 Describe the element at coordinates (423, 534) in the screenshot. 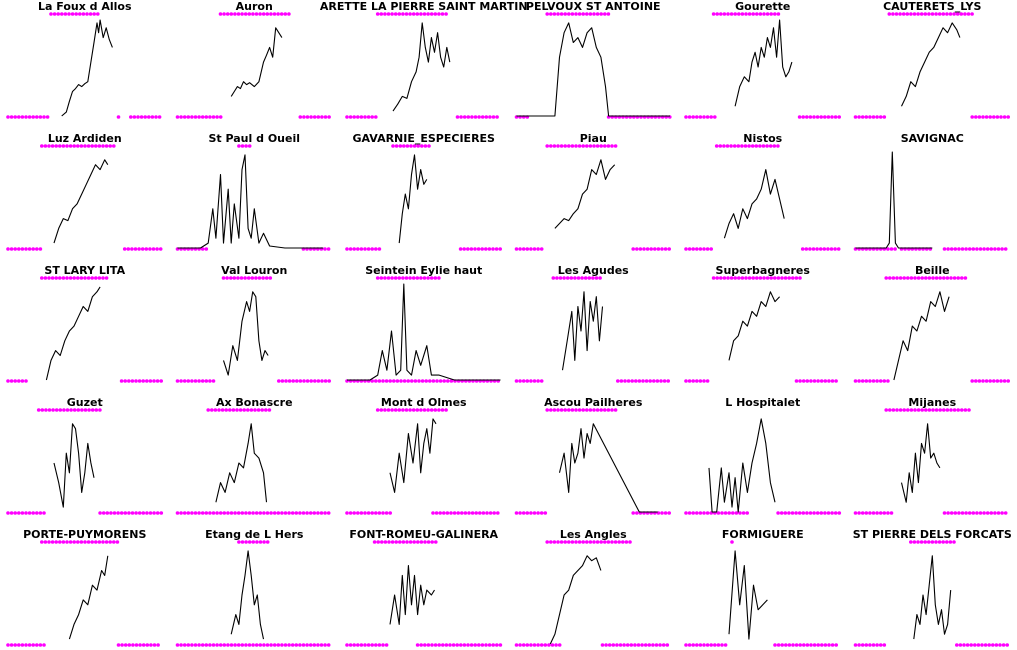

I see `panel-title: FONT-ROMEU-GALINERA` at that location.